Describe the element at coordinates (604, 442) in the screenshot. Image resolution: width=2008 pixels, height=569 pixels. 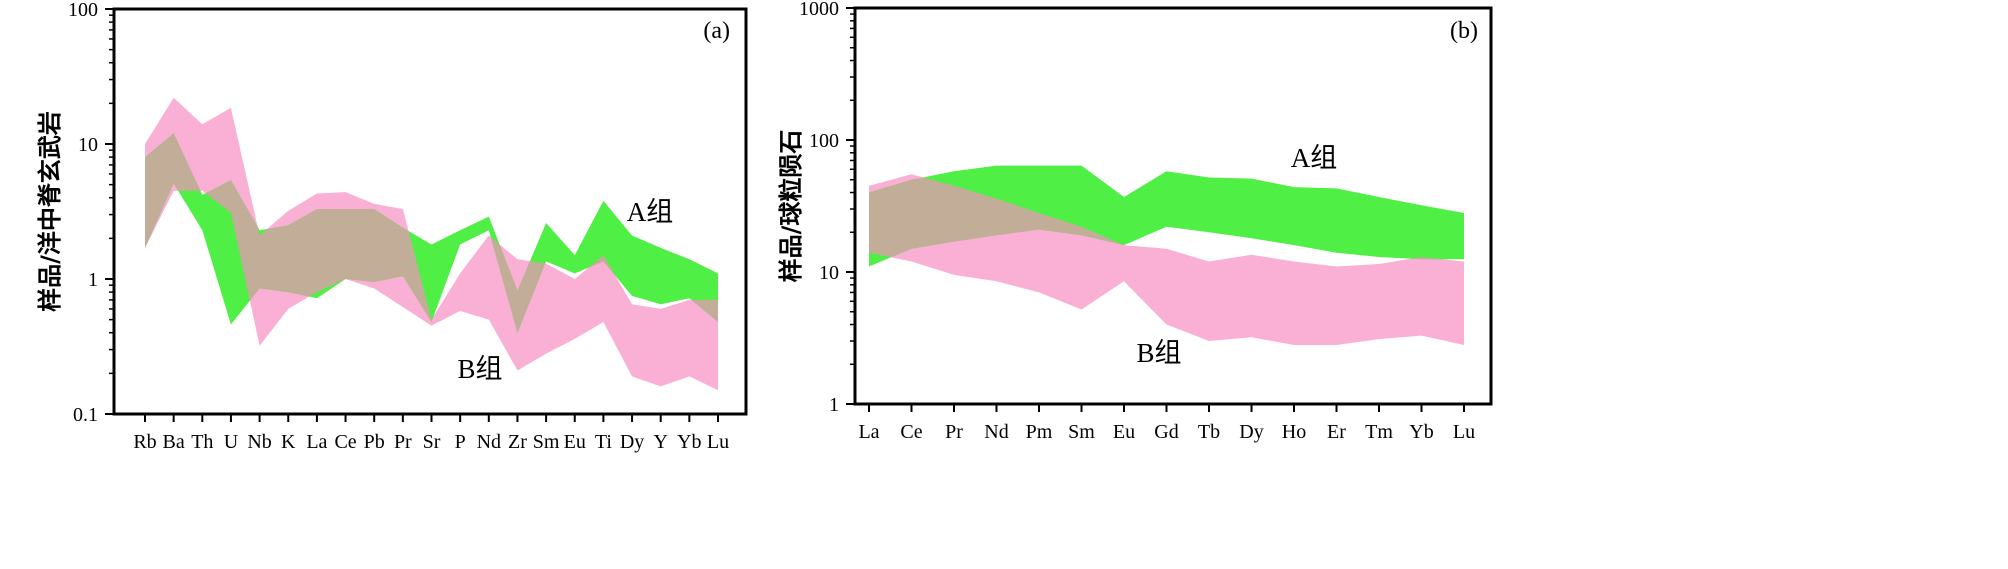
I see `x-tick-label: Ti` at that location.